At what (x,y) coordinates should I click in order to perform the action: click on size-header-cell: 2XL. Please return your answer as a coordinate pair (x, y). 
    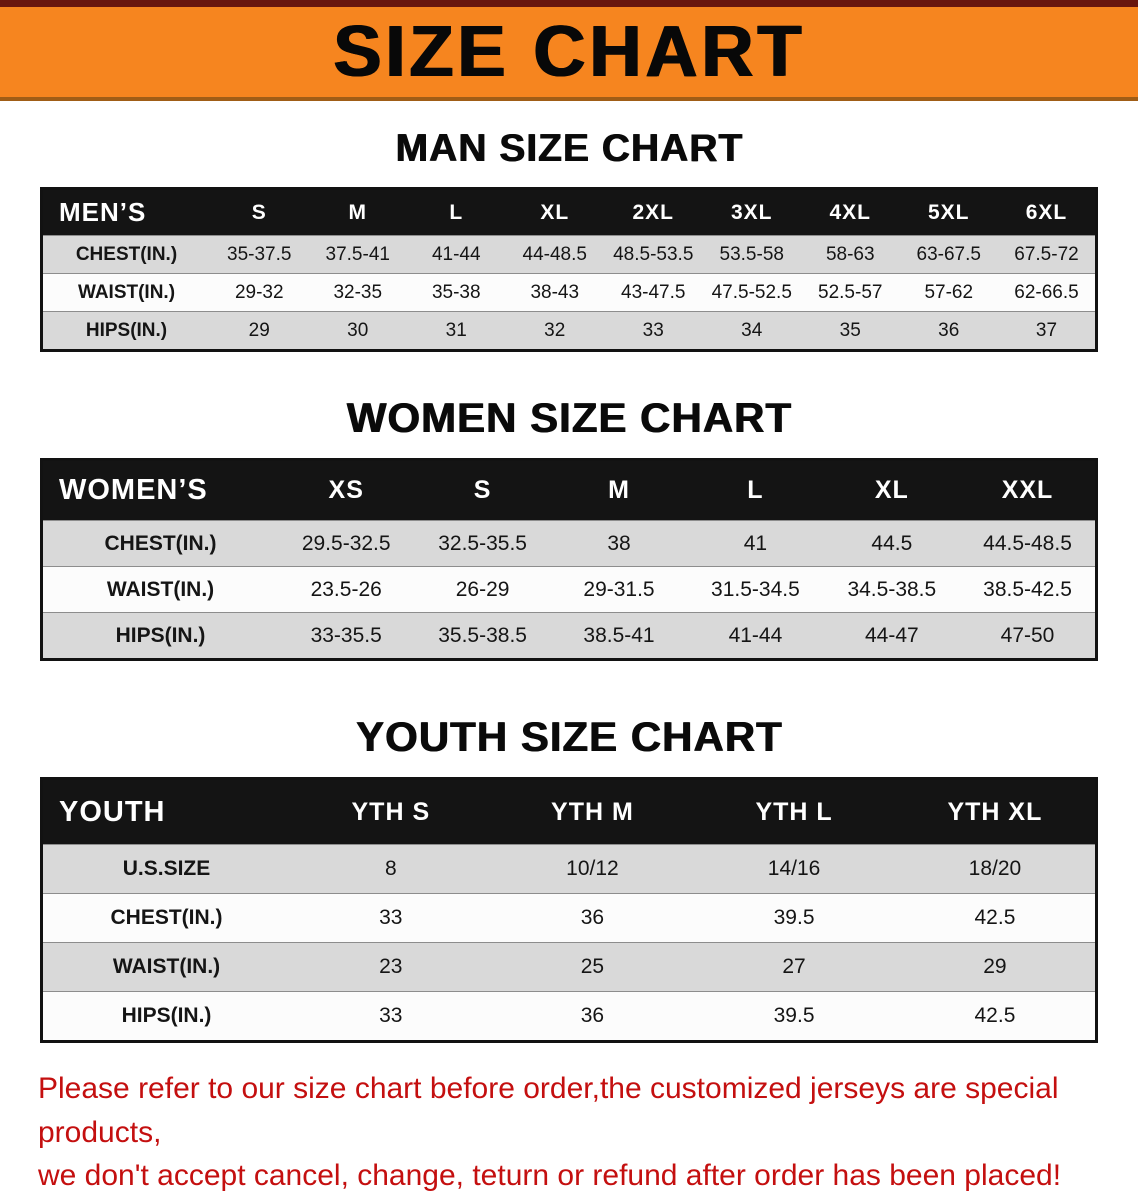
    Looking at the image, I should click on (653, 212).